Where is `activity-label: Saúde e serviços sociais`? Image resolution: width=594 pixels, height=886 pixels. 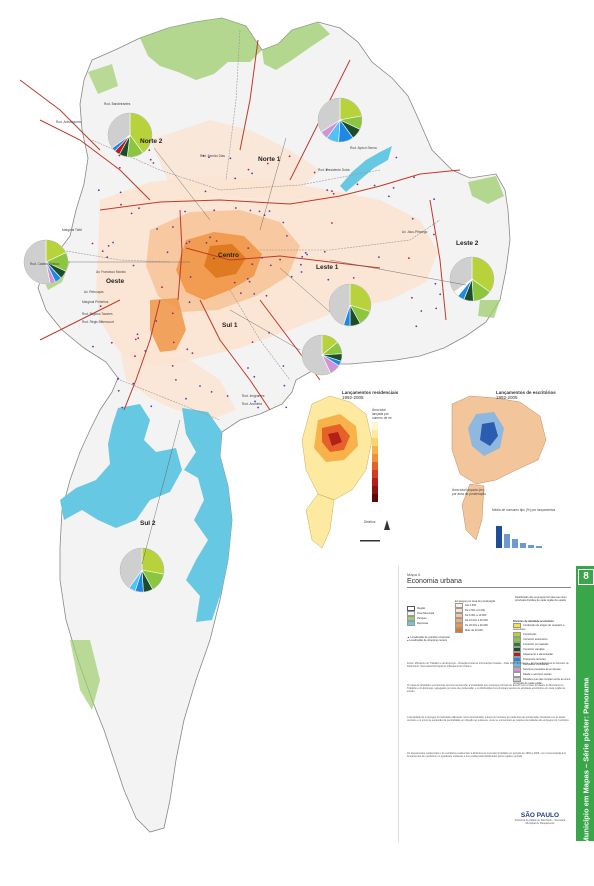
activity-label: Saúde e serviços sociais is located at coordinates (537, 674).